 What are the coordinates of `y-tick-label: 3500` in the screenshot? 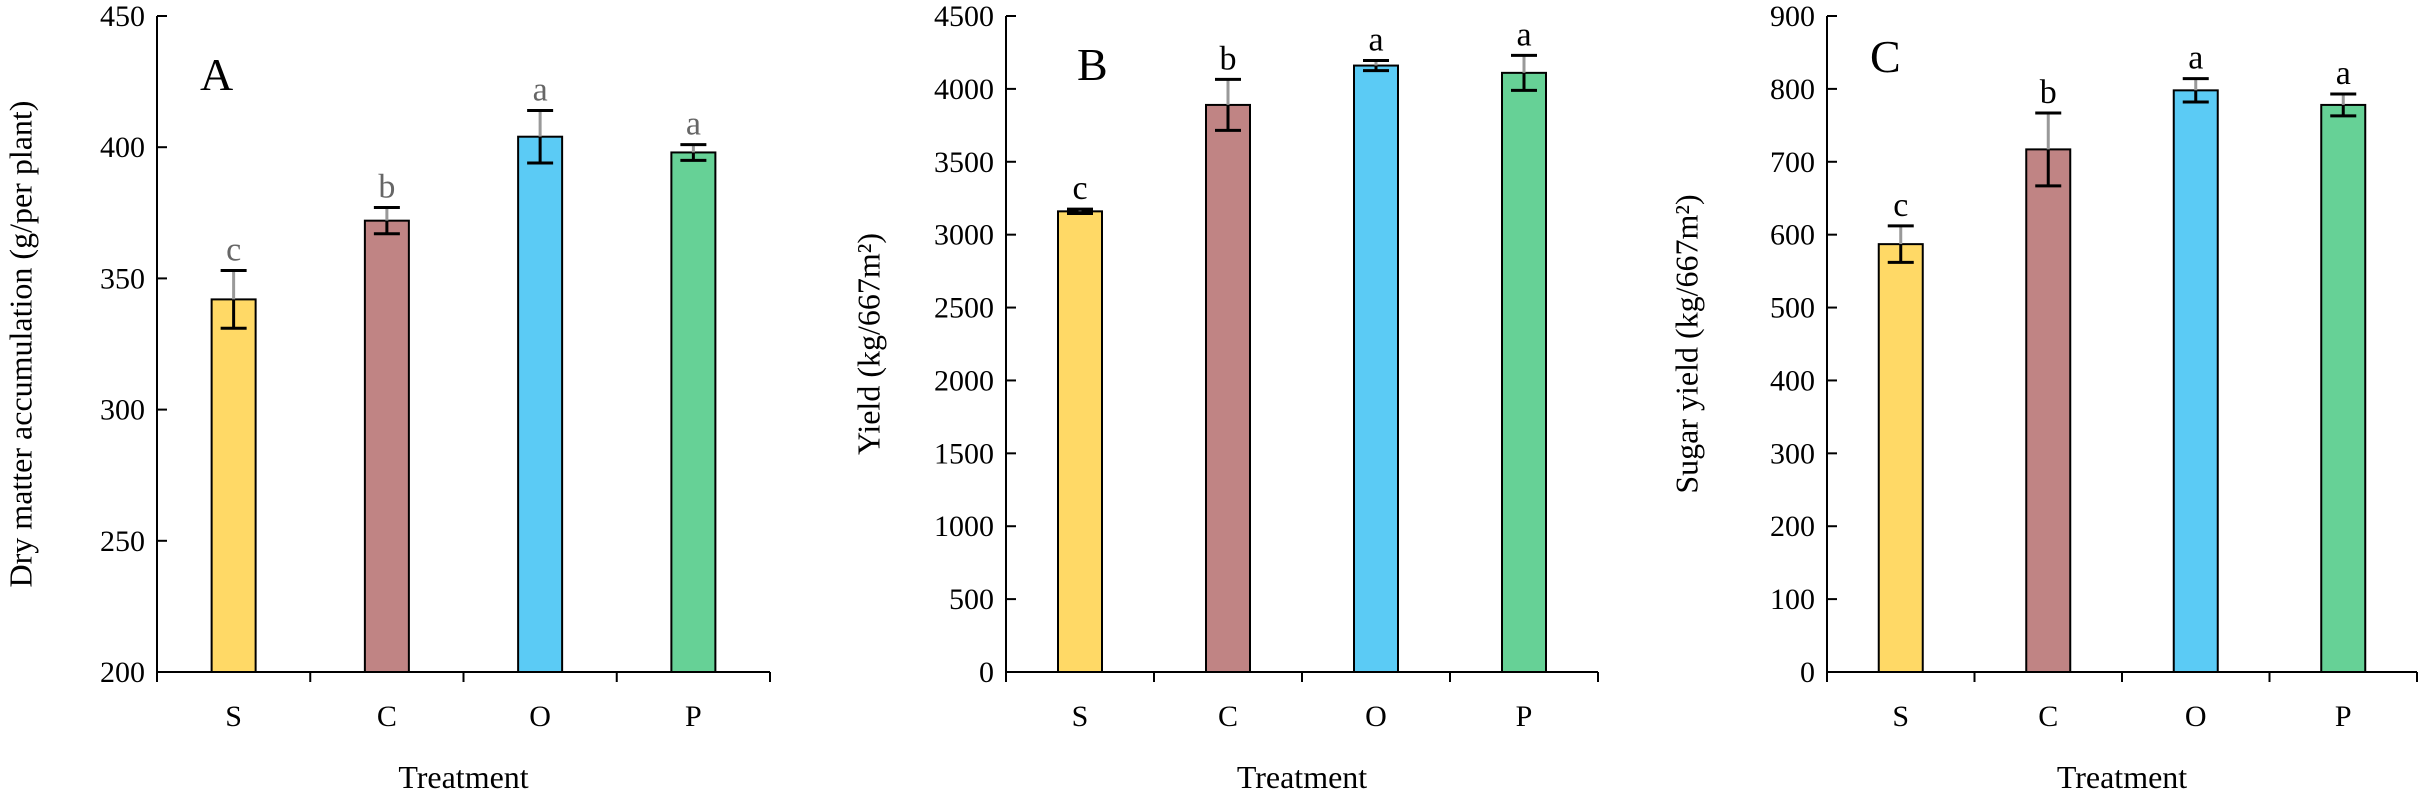 It's located at (964, 162).